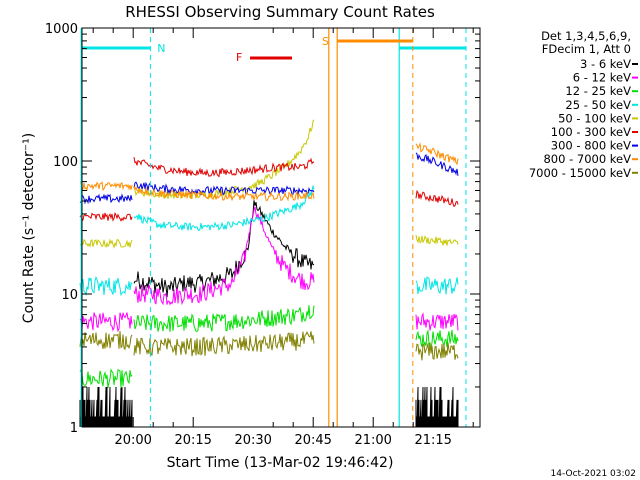 The height and width of the screenshot is (480, 640). What do you see at coordinates (437, 198) in the screenshot?
I see `series-line-5-seg3` at bounding box center [437, 198].